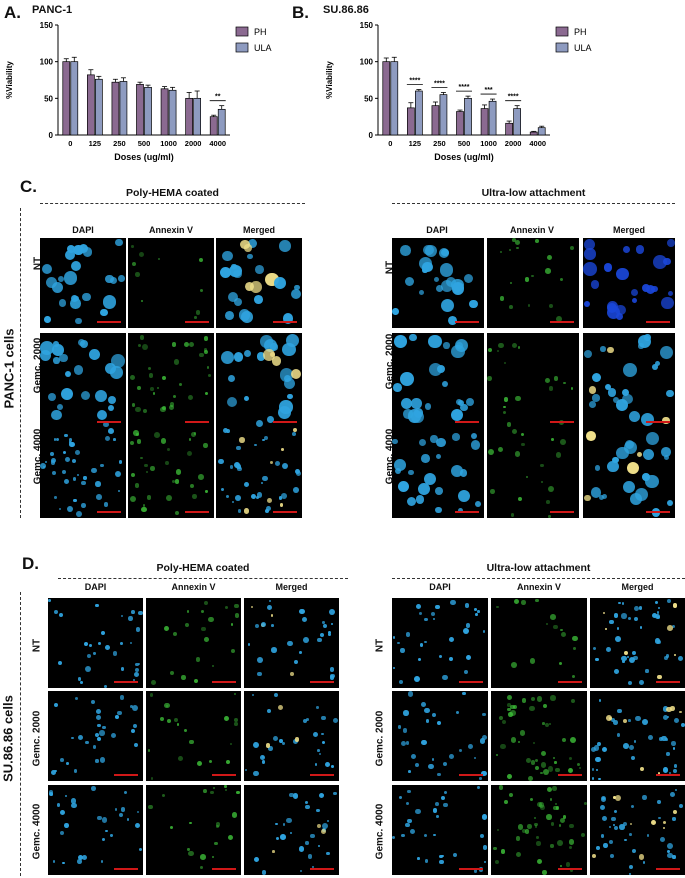 This screenshot has width=685, height=878. I want to click on cell-label-su-86-86: SU.86.86 cells, so click(8, 738).